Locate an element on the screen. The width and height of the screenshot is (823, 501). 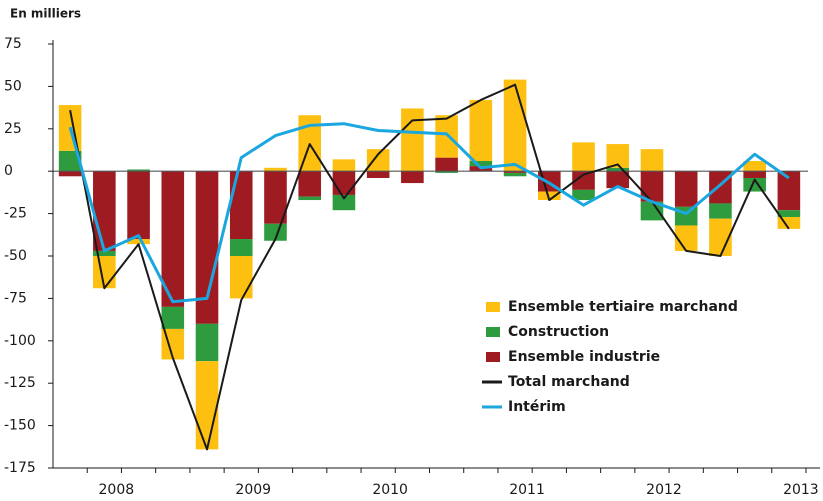
y-tick-label: -25 is located at coordinates (15, 214).